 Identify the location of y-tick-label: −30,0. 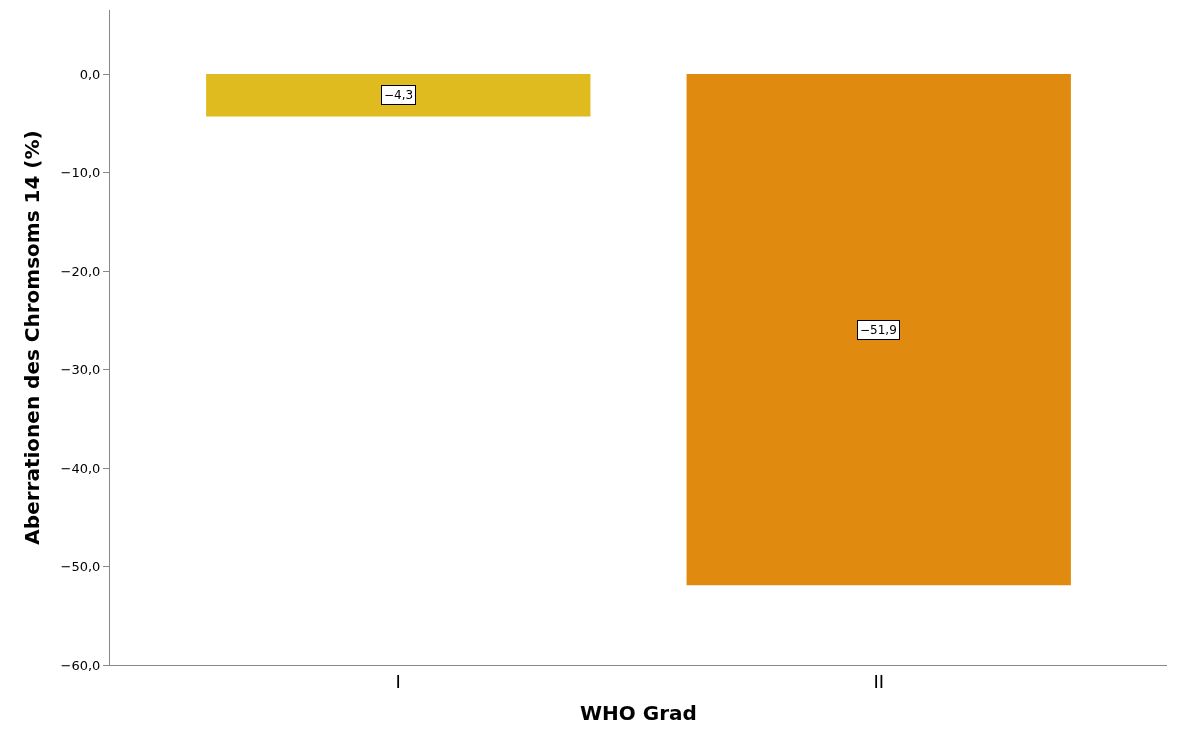
(80, 370).